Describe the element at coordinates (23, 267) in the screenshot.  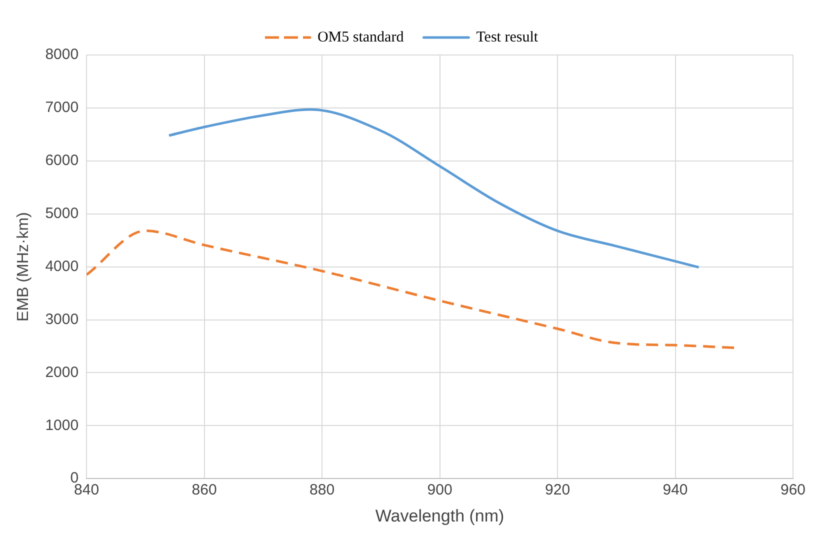
I see `y-axis-title: EMB (MHz·km)` at that location.